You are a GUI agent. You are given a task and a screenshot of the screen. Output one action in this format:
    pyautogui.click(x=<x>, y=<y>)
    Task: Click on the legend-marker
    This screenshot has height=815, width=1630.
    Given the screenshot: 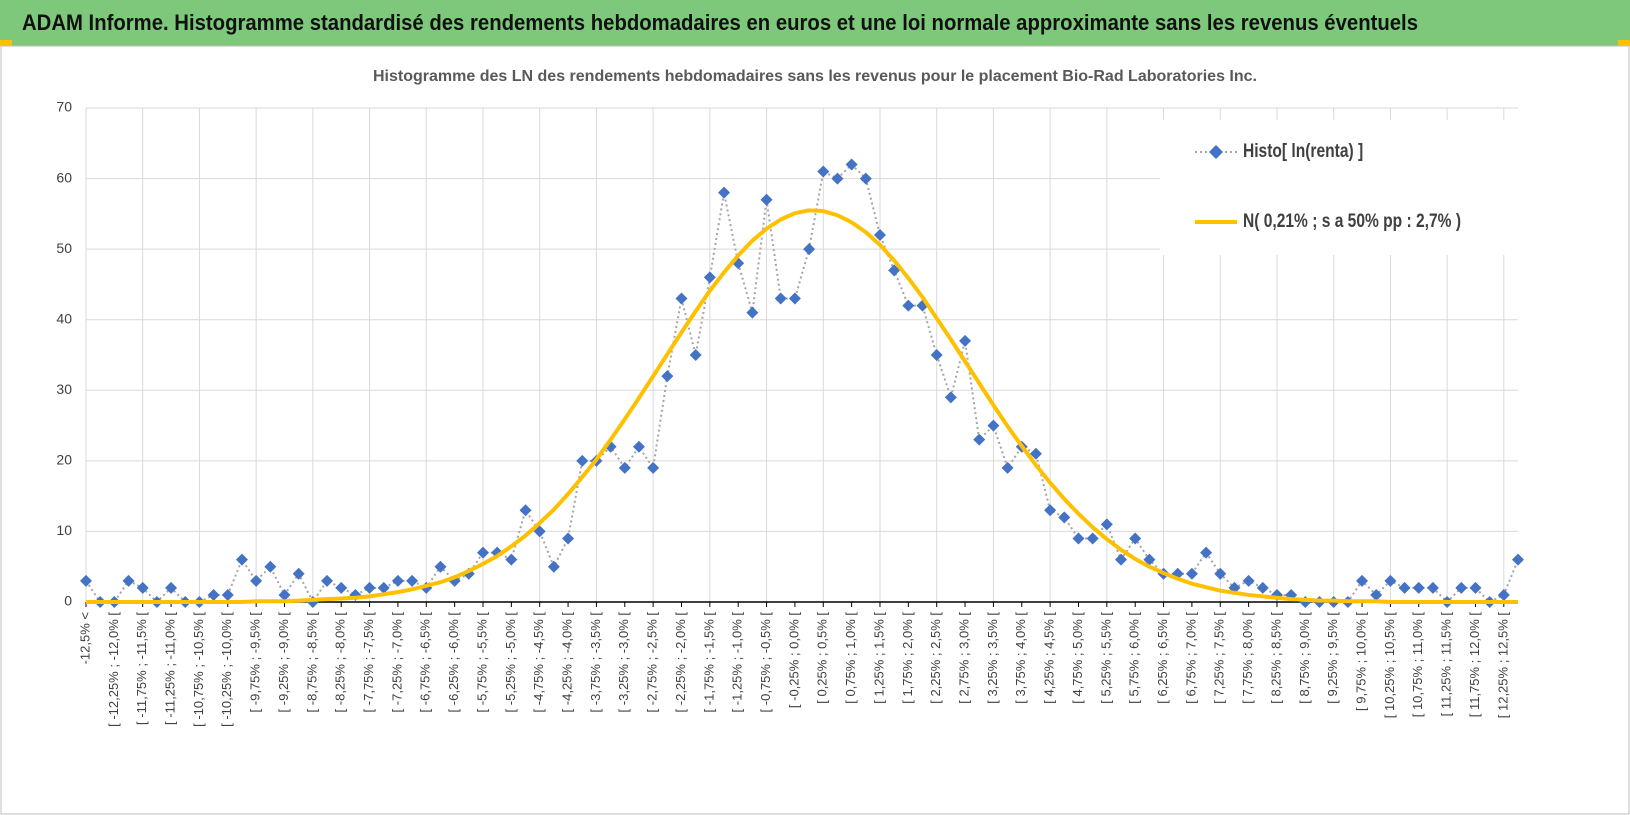 What is the action you would take?
    pyautogui.click(x=1216, y=152)
    